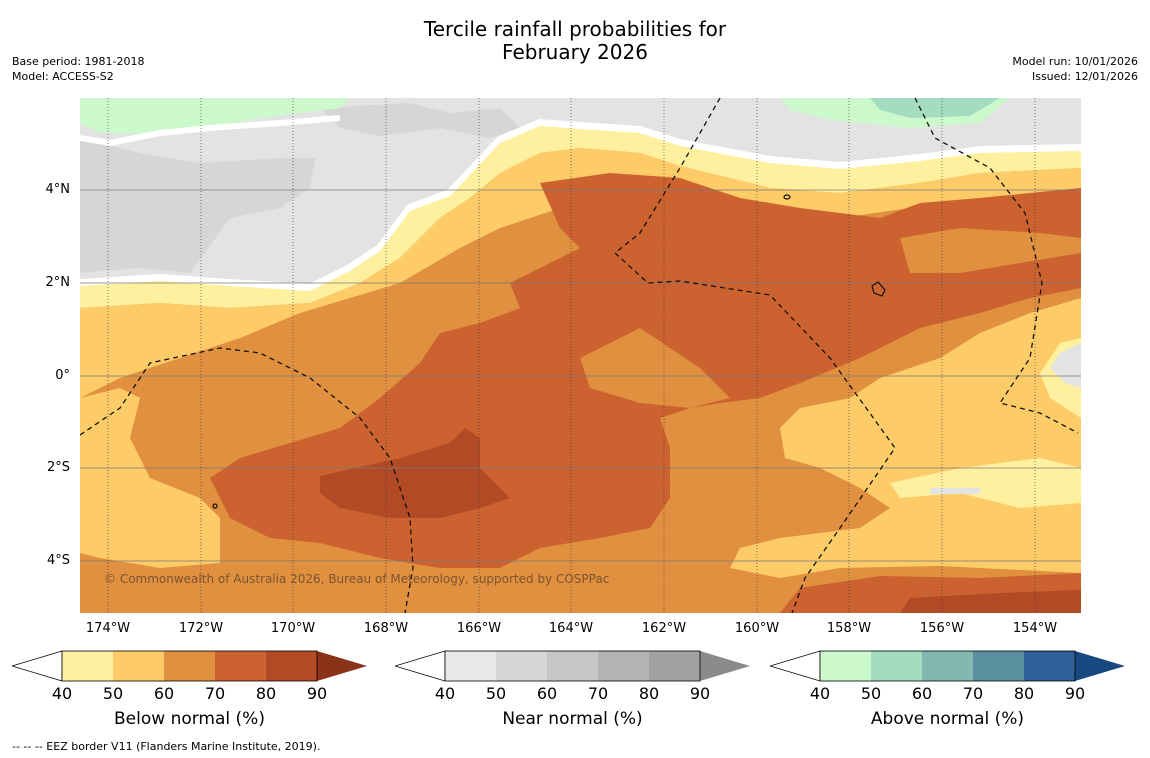  I want to click on tick-below-90: 90, so click(317, 693).